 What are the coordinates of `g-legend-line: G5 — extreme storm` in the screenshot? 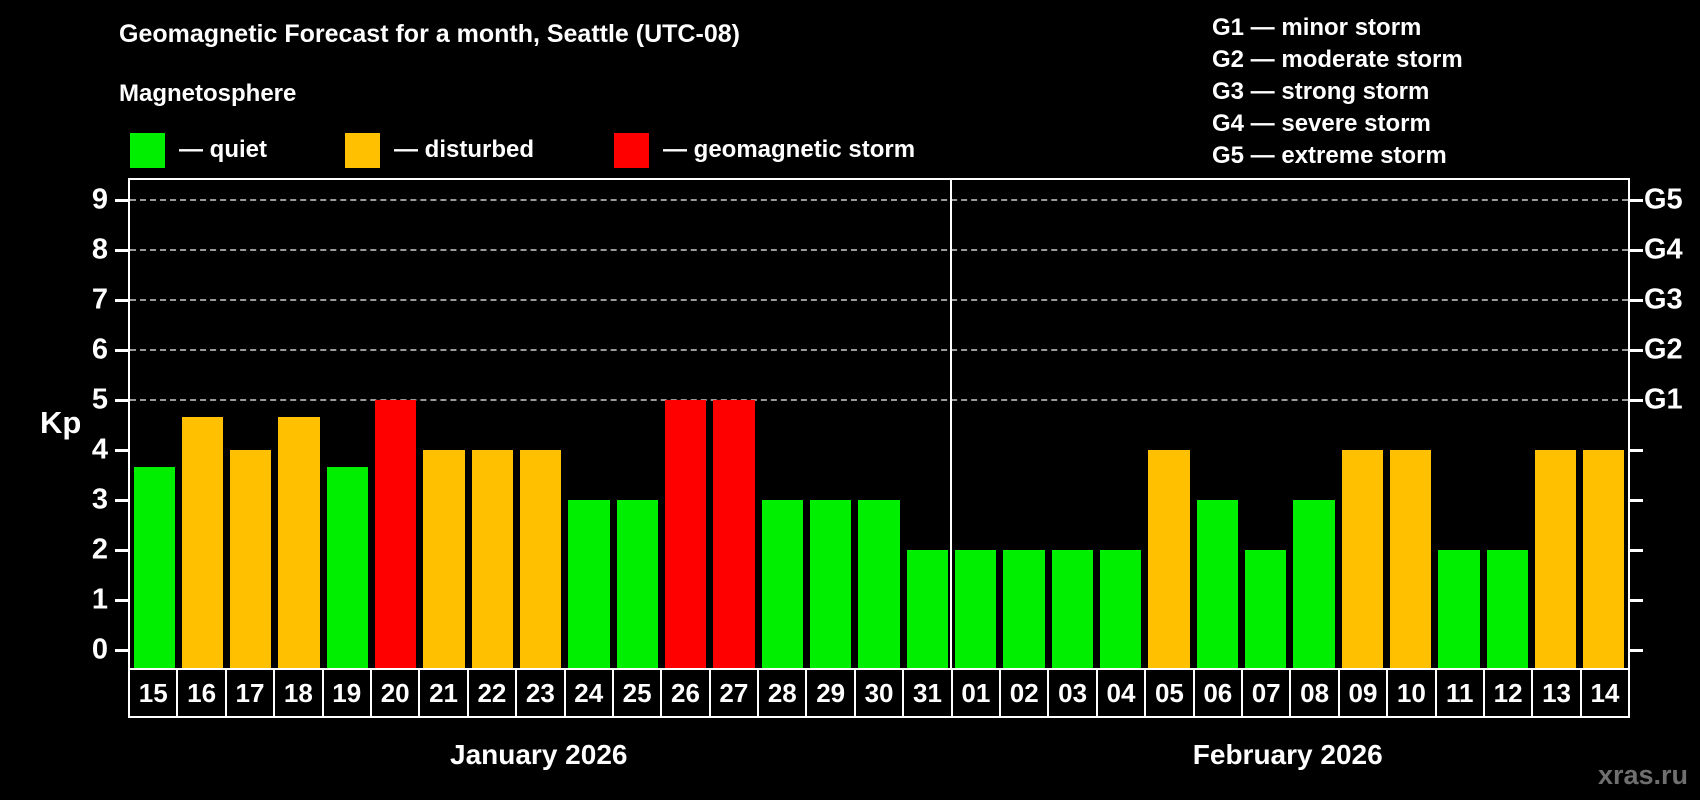 It's located at (1329, 155).